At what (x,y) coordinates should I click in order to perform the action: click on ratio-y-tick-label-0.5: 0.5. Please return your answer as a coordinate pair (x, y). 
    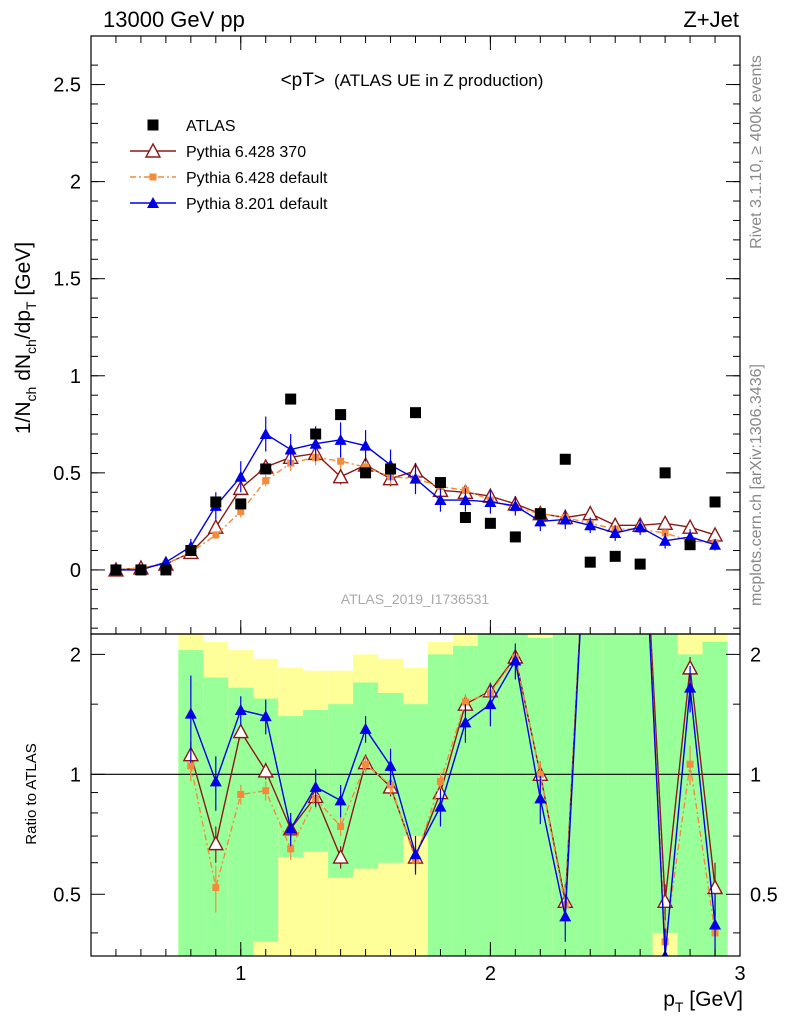
    Looking at the image, I should click on (67, 895).